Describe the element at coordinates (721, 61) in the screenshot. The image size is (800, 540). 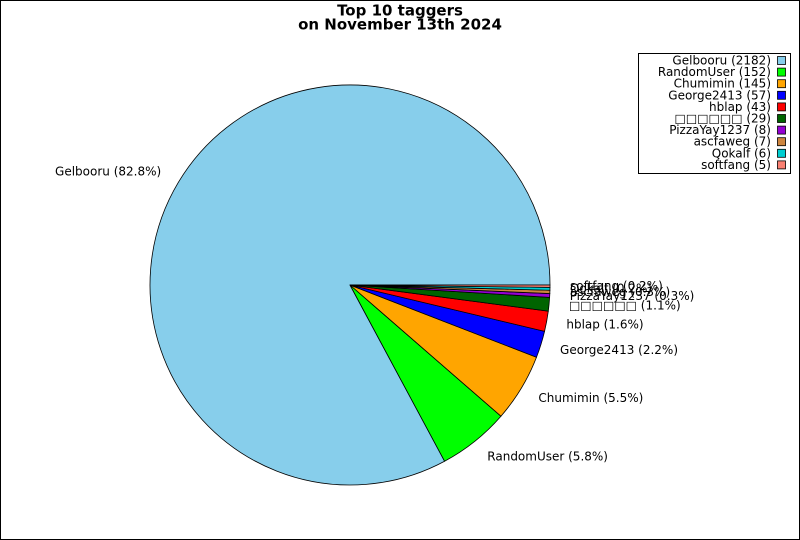
I see `legend-label: Gelbooru (2182)` at that location.